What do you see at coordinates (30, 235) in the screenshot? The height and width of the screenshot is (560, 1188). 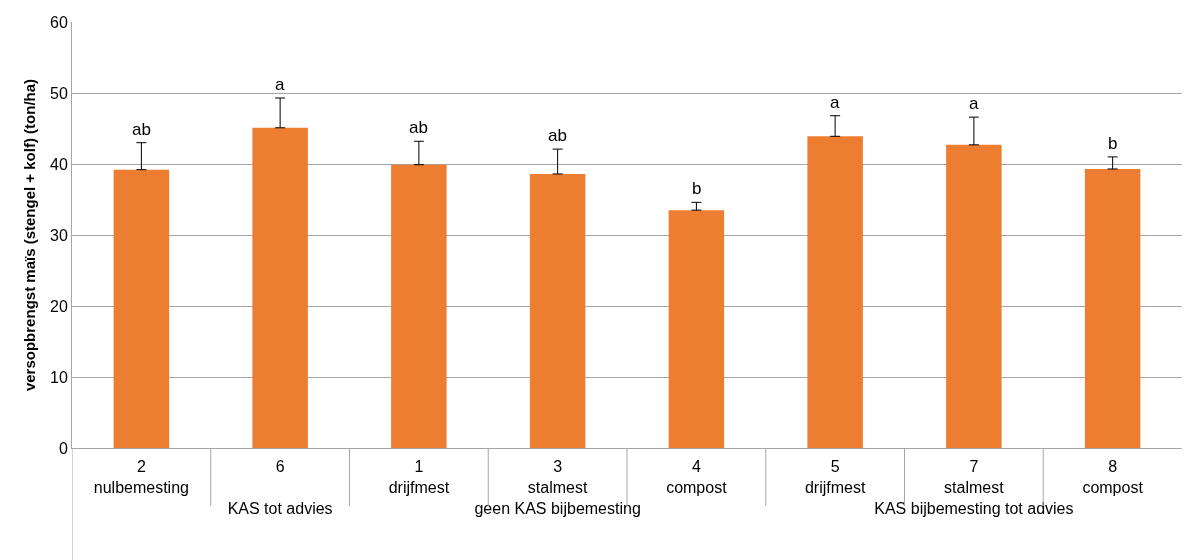 I see `y-axis-title: versopbrengst maïs (stengel + kolf) (ton/ha)` at bounding box center [30, 235].